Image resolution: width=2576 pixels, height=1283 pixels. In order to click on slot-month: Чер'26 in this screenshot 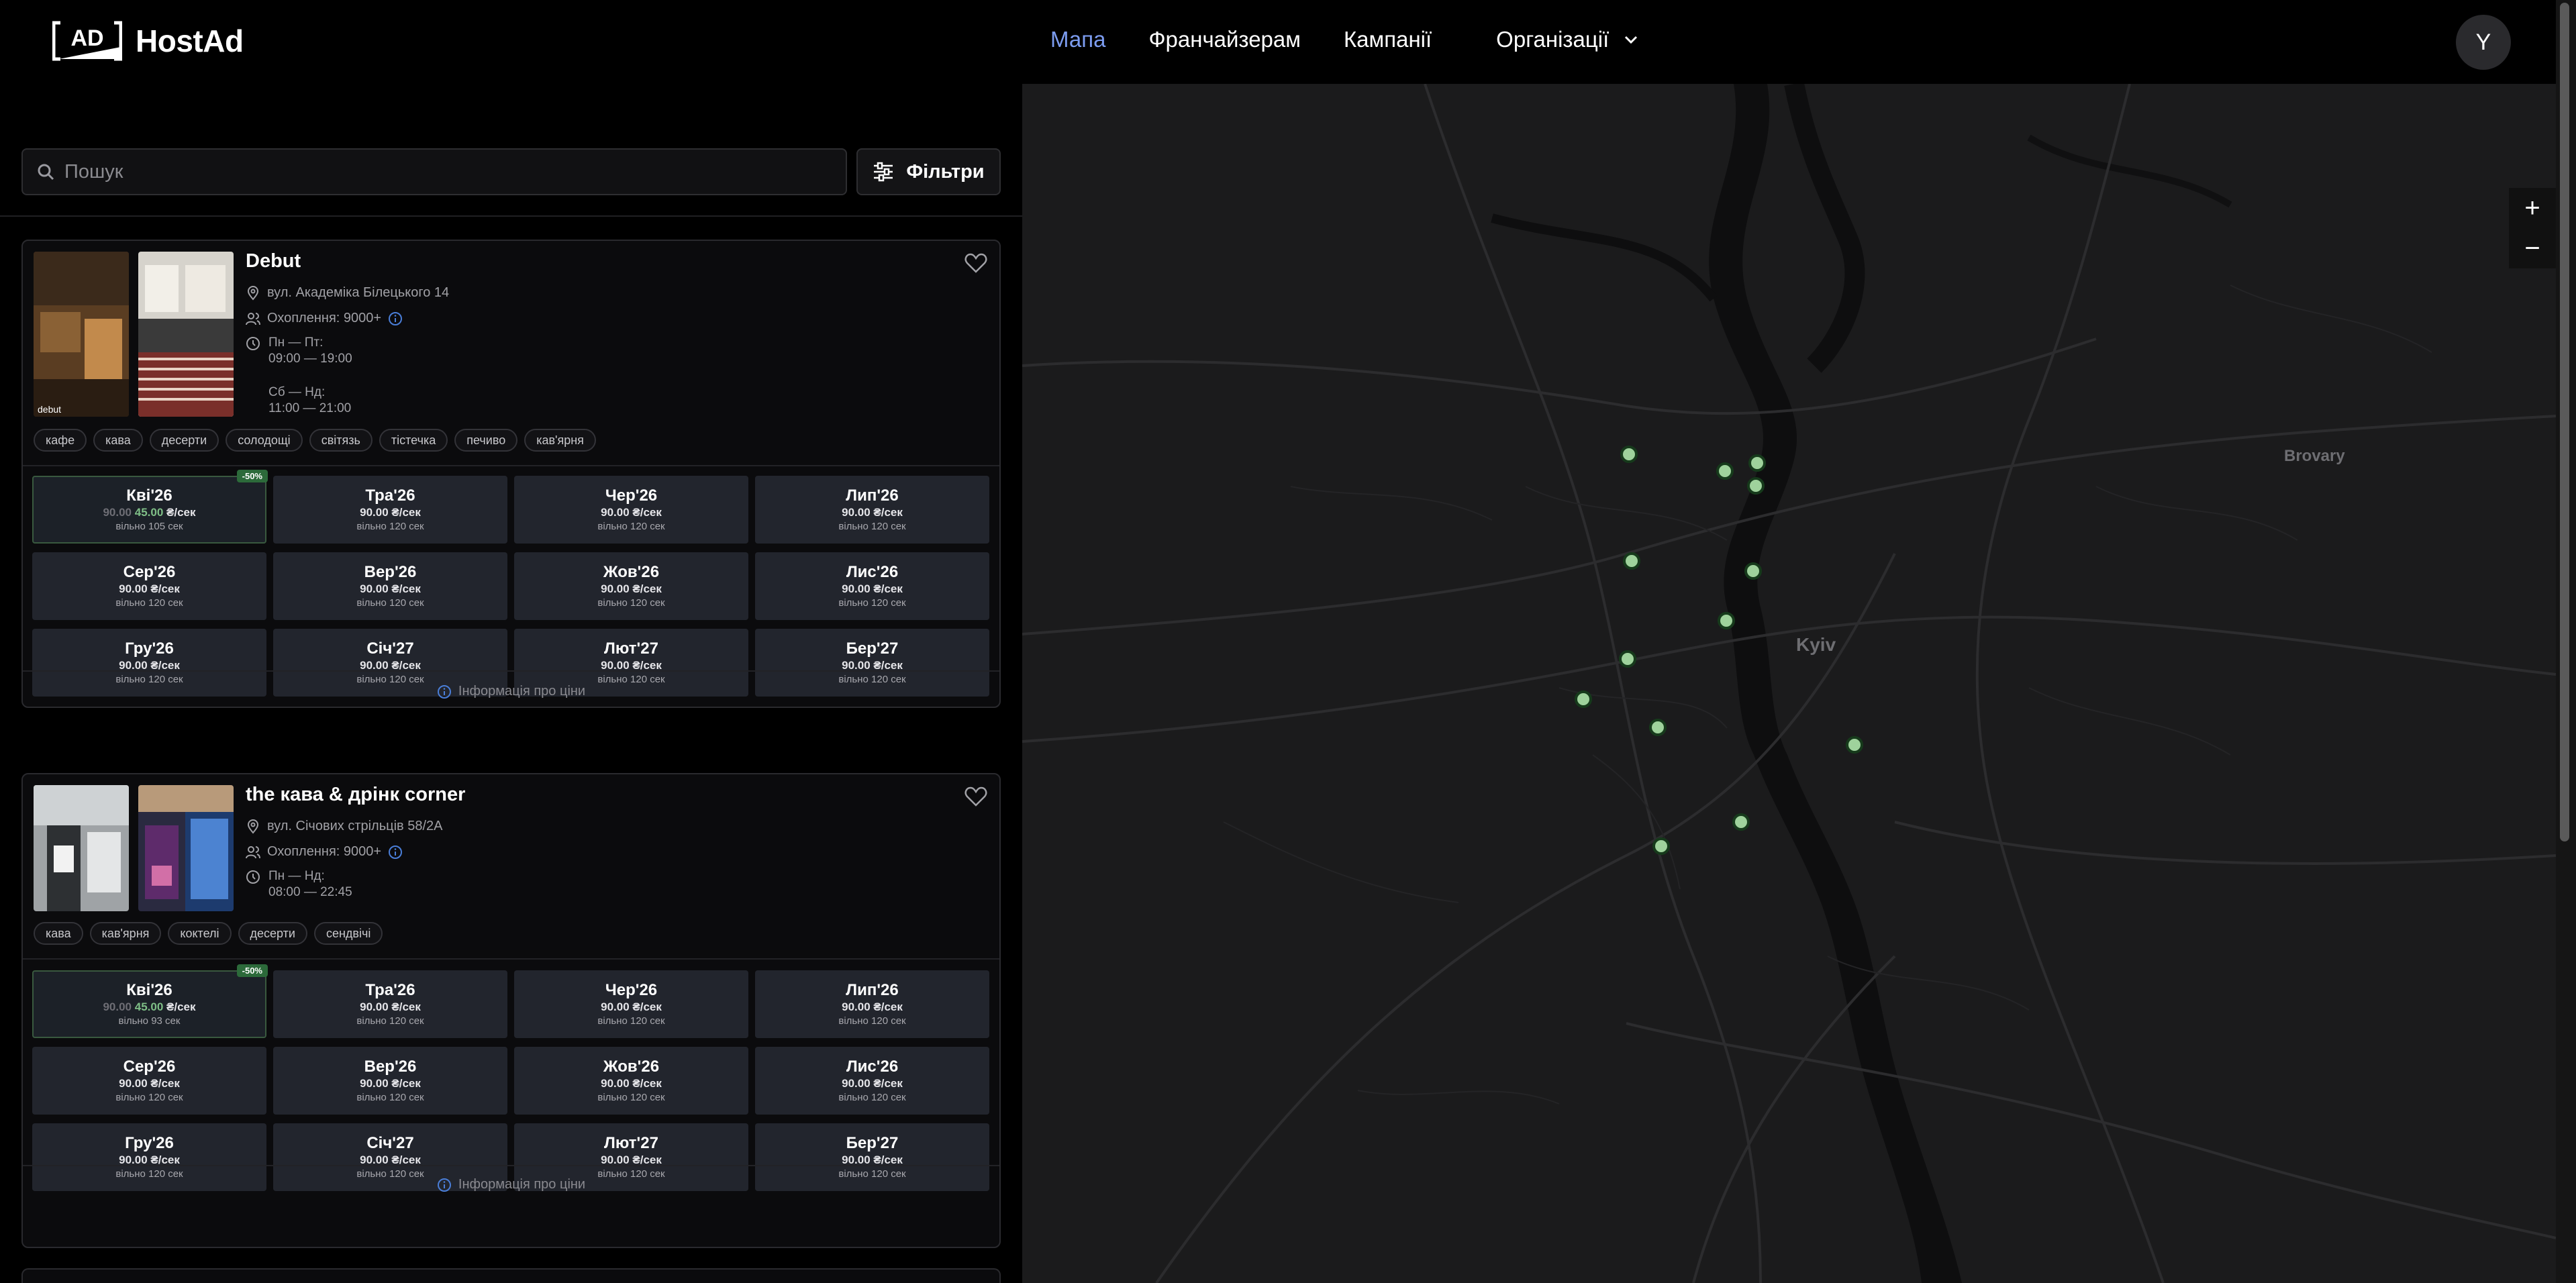, I will do `click(631, 495)`.